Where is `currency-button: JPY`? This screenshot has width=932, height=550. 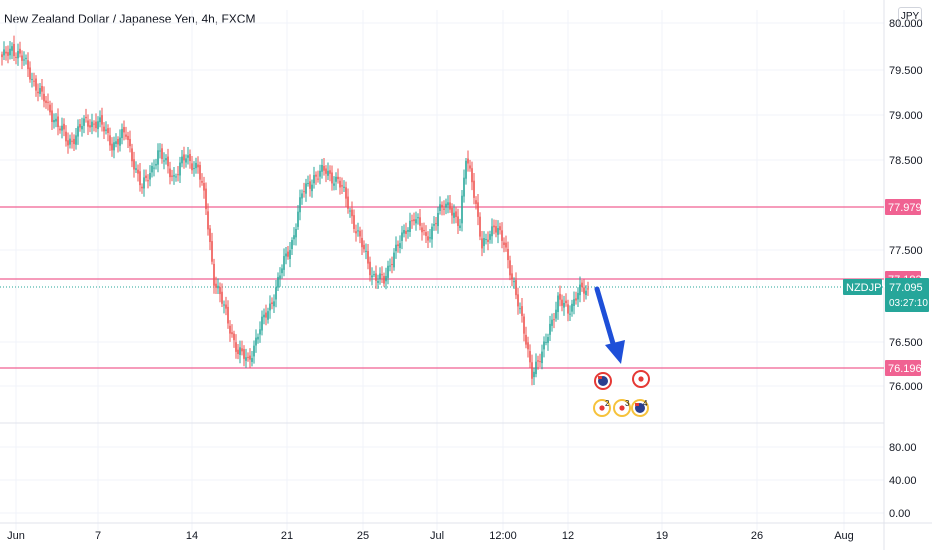 currency-button: JPY is located at coordinates (910, 17).